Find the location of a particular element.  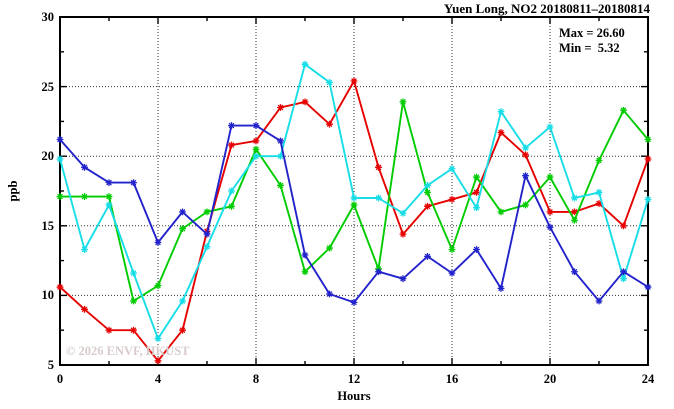

y-tick-label-20: 20 is located at coordinates (48, 156).